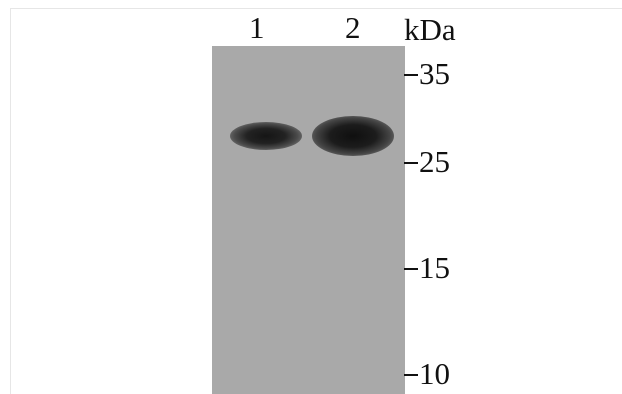  Describe the element at coordinates (434, 373) in the screenshot. I see `marker-value: 10` at that location.